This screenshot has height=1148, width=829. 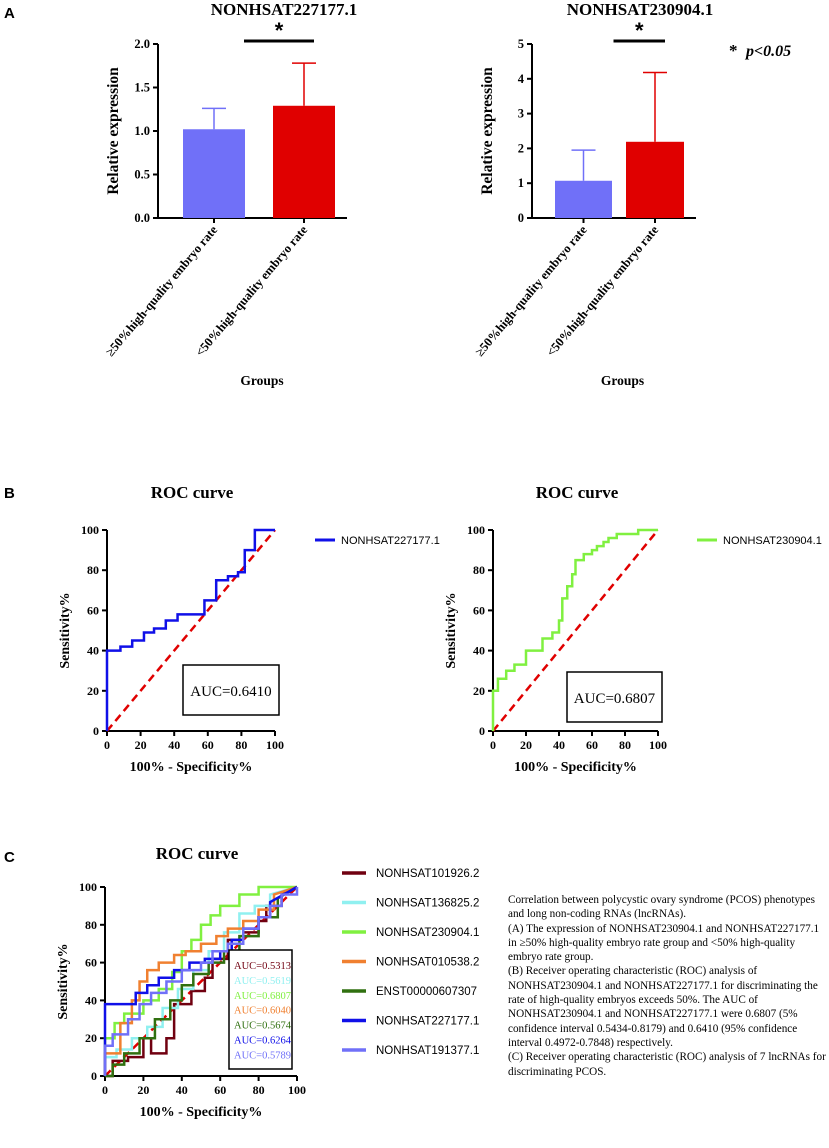 I want to click on legend-label: NONHSAT010538.2, so click(x=427, y=963).